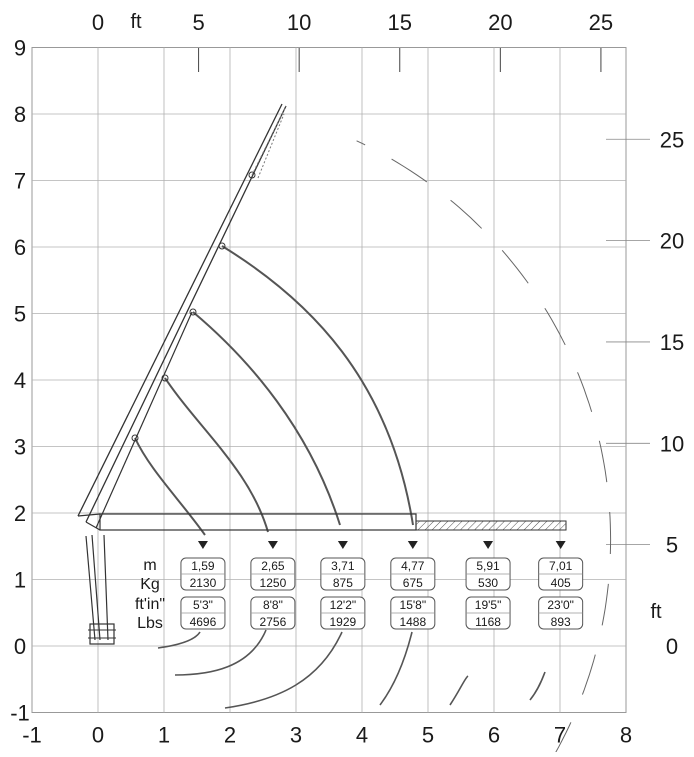  What do you see at coordinates (273, 566) in the screenshot?
I see `reach-m-2: 2,65` at bounding box center [273, 566].